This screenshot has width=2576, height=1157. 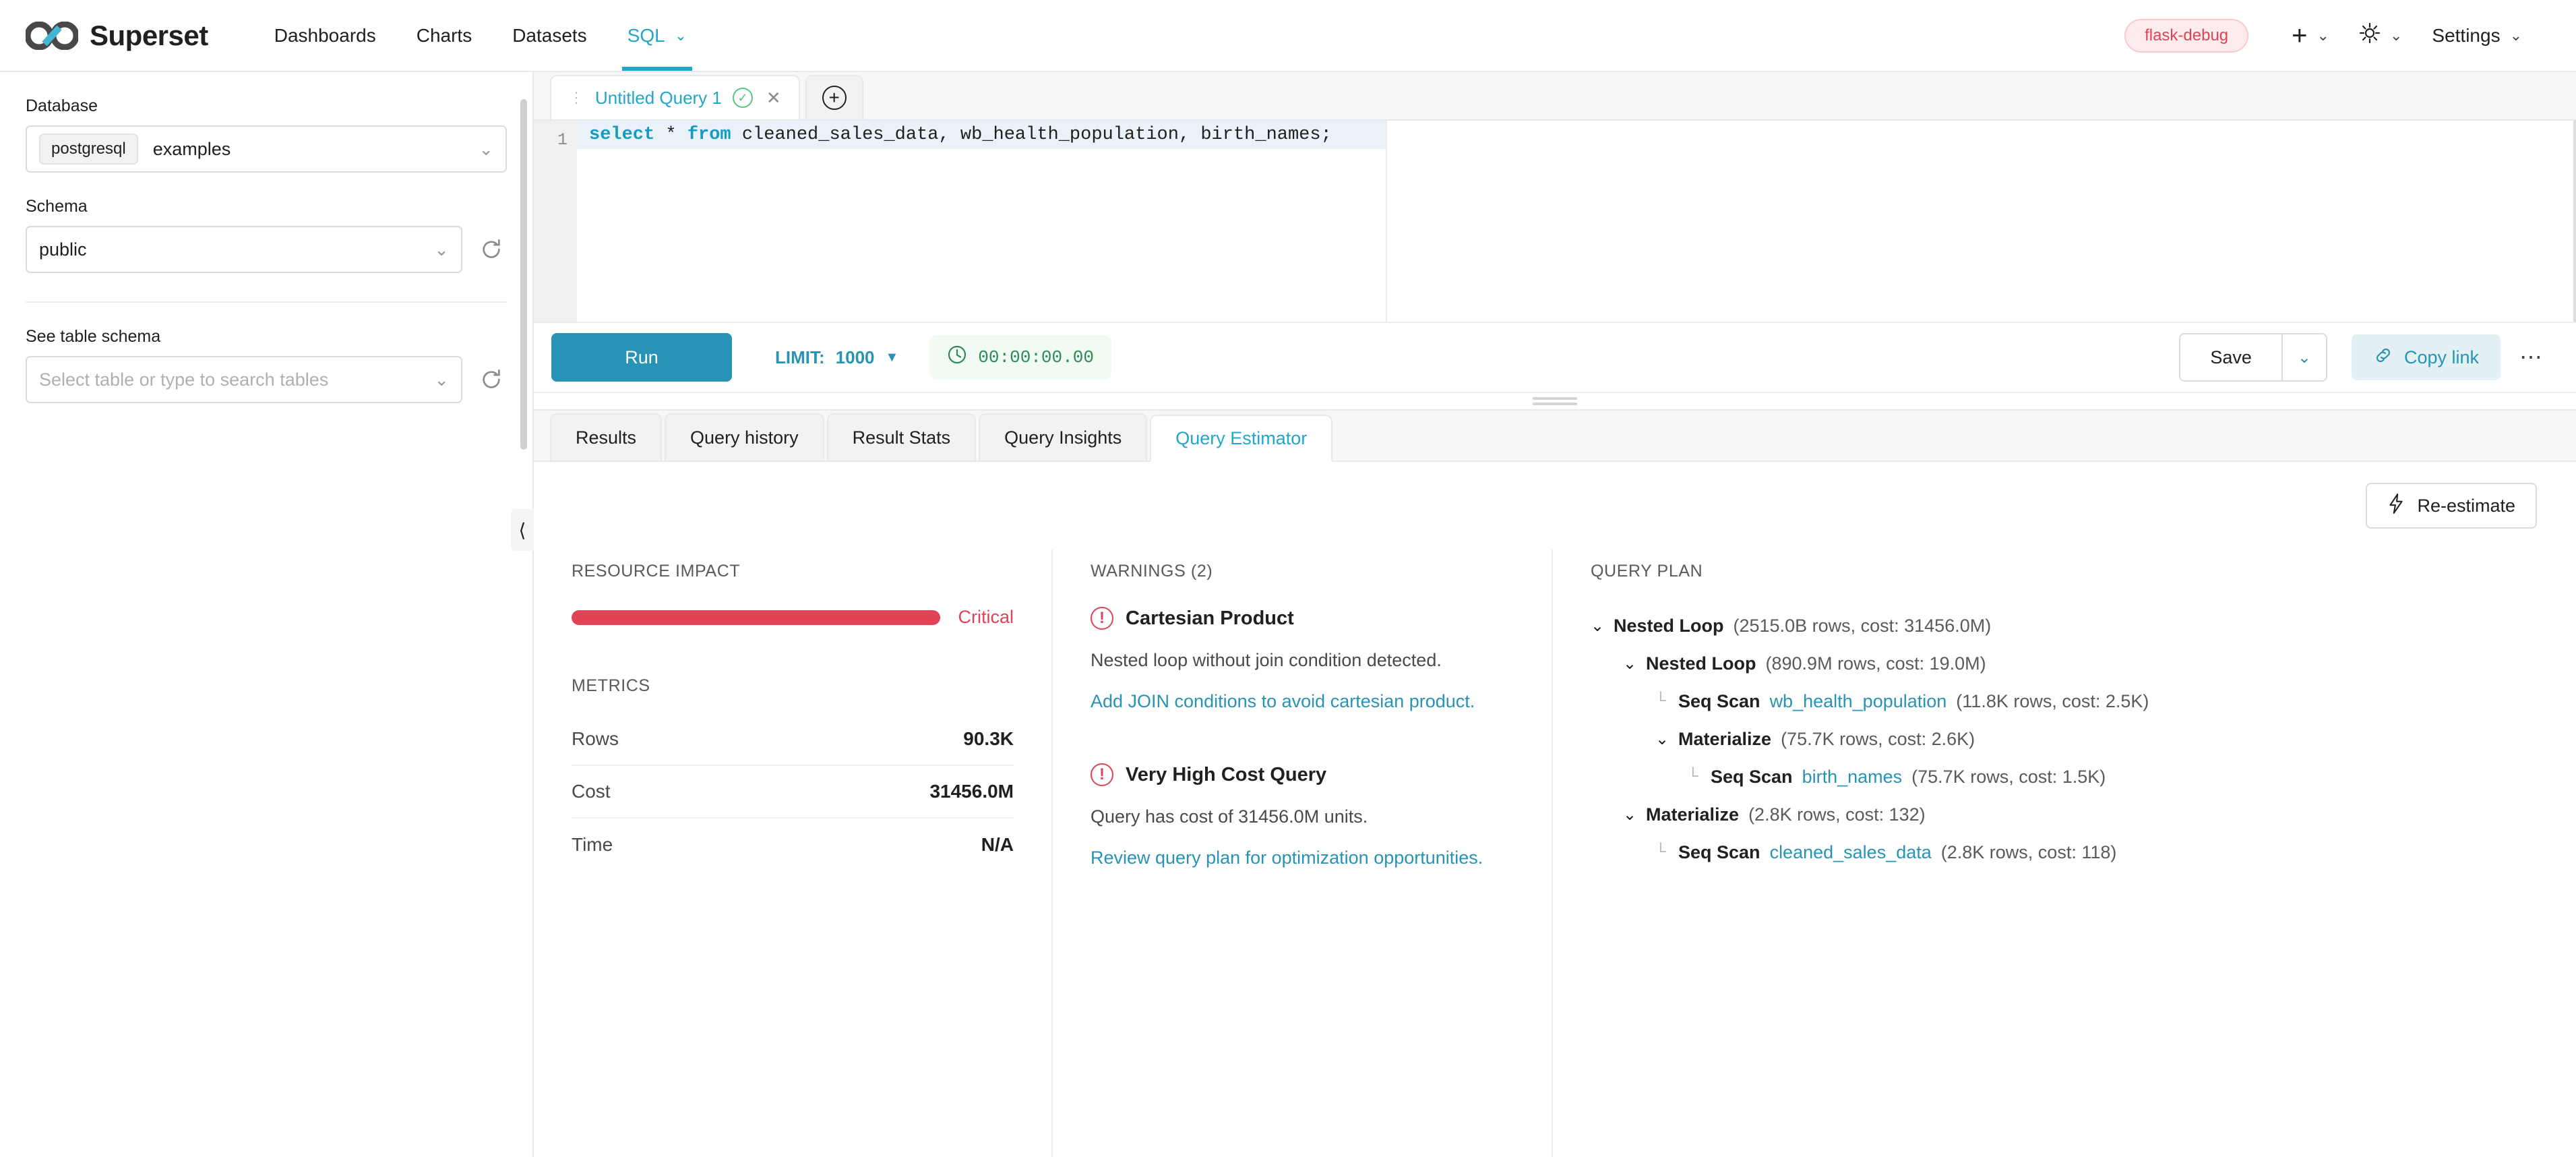 I want to click on table-select: Select table or type to search tables ⌄, so click(x=244, y=379).